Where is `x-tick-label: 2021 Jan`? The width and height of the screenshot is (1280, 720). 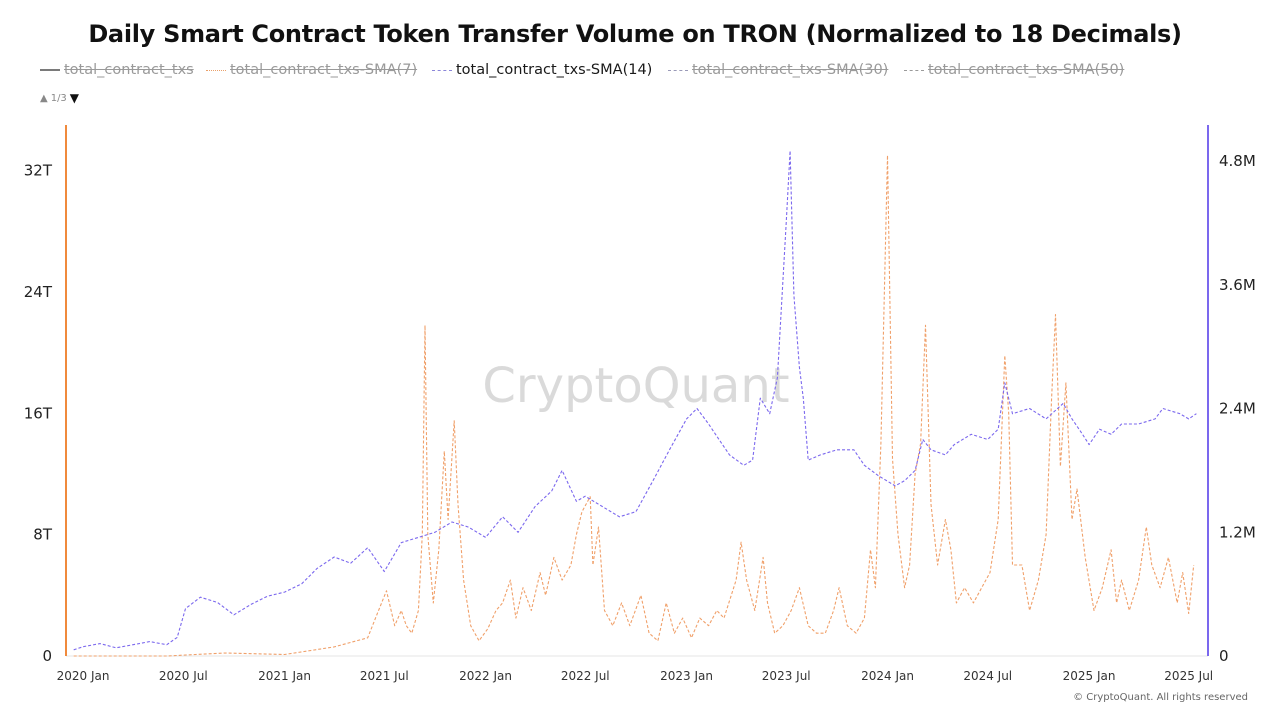
x-tick-label: 2021 Jan is located at coordinates (284, 676).